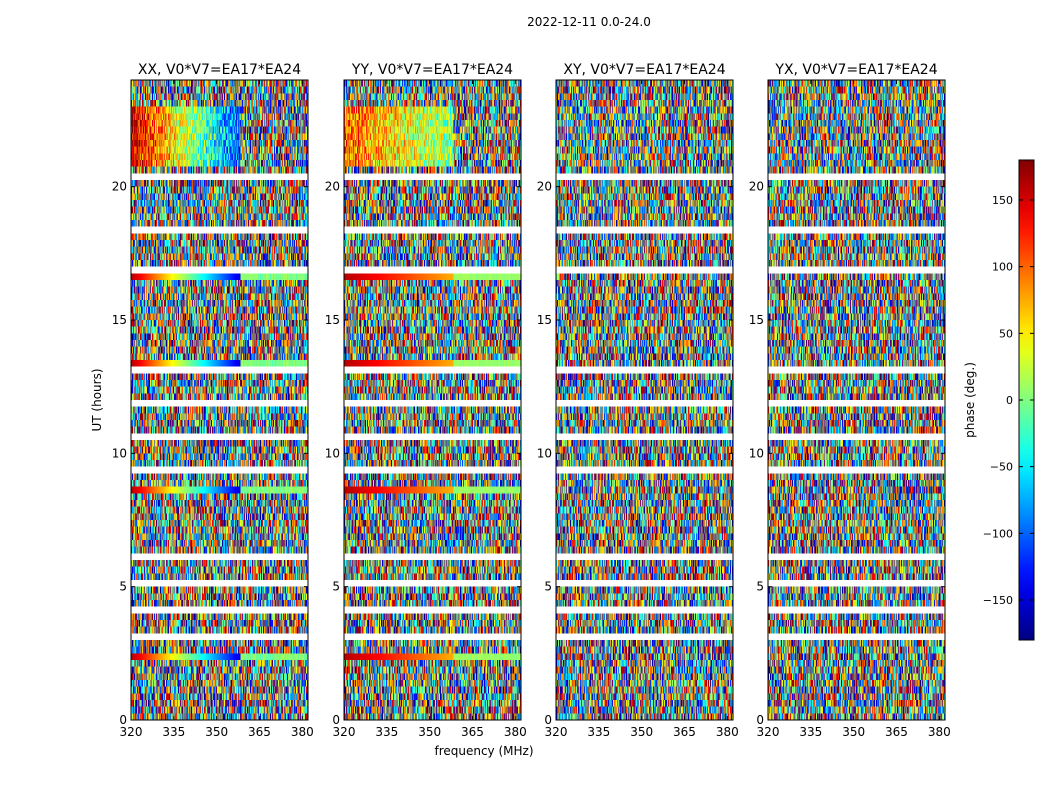 The width and height of the screenshot is (1050, 800). I want to click on panel-4-xtick-label: 350, so click(853, 732).